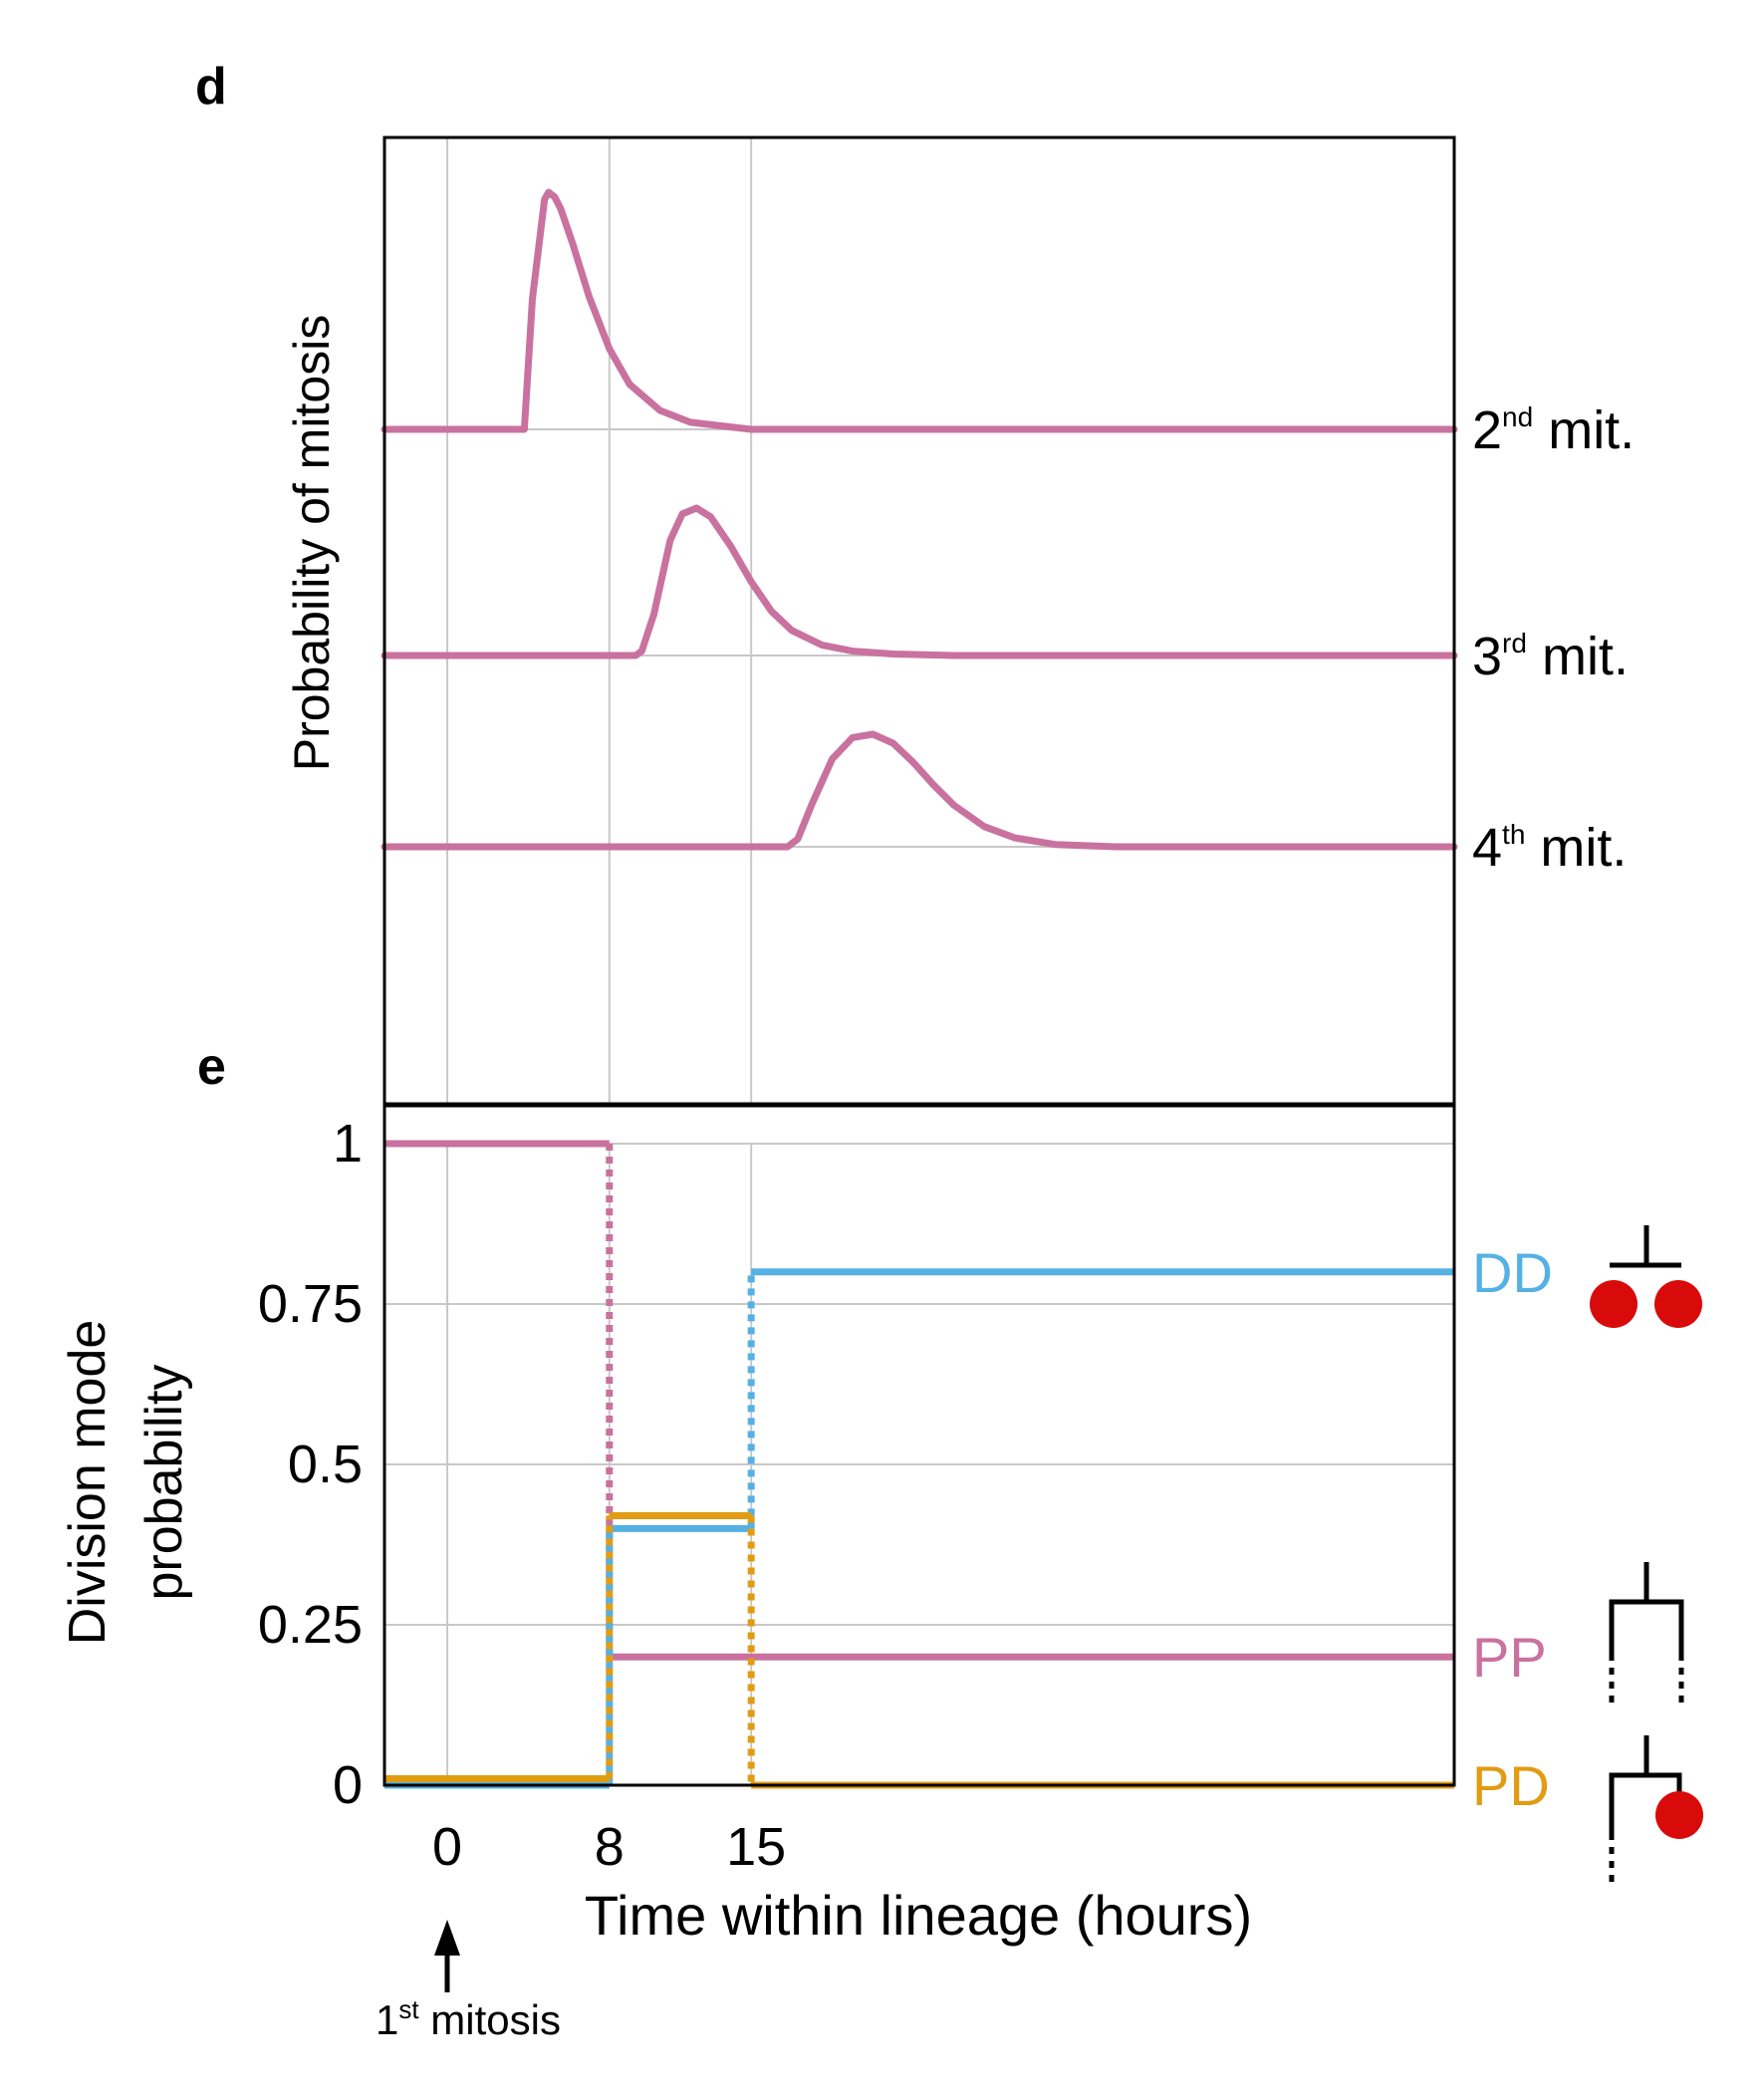 This screenshot has width=1764, height=2097. Describe the element at coordinates (1511, 1786) in the screenshot. I see `series-label-PD: PD` at that location.